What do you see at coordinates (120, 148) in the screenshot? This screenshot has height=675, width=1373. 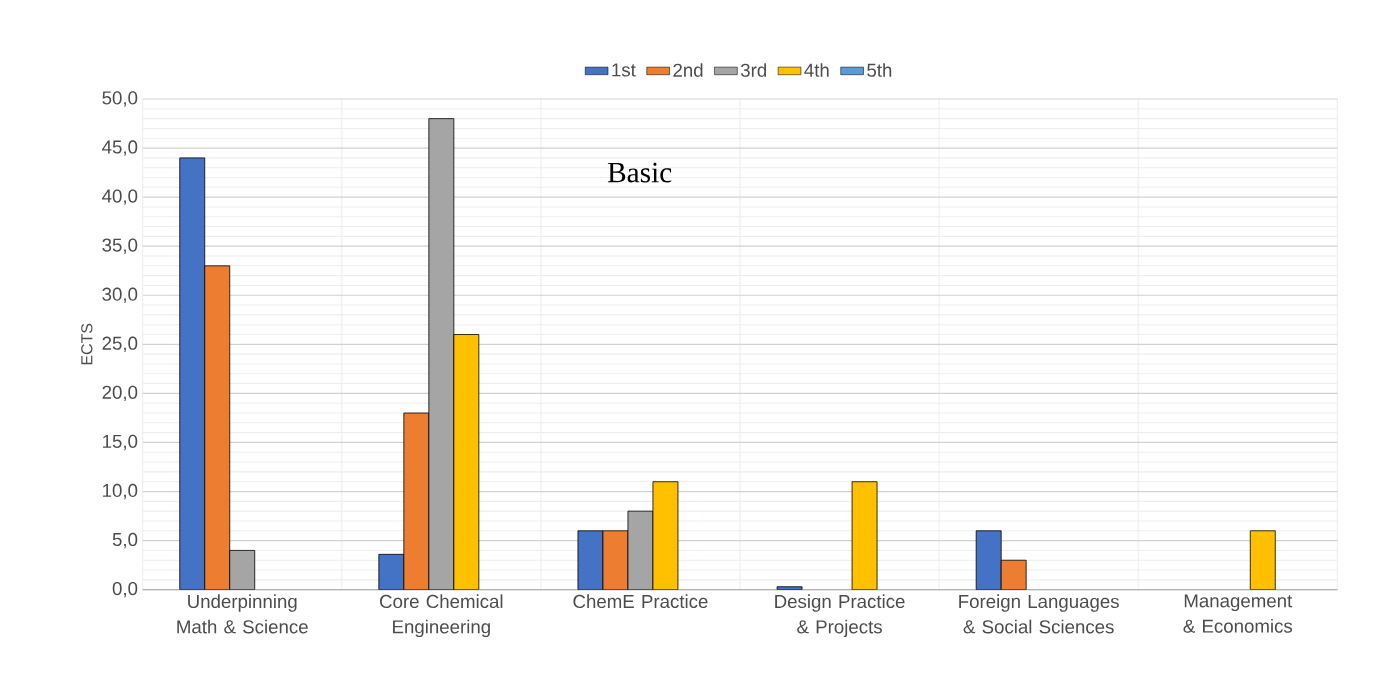 I see `y-tick-label: 45,0` at bounding box center [120, 148].